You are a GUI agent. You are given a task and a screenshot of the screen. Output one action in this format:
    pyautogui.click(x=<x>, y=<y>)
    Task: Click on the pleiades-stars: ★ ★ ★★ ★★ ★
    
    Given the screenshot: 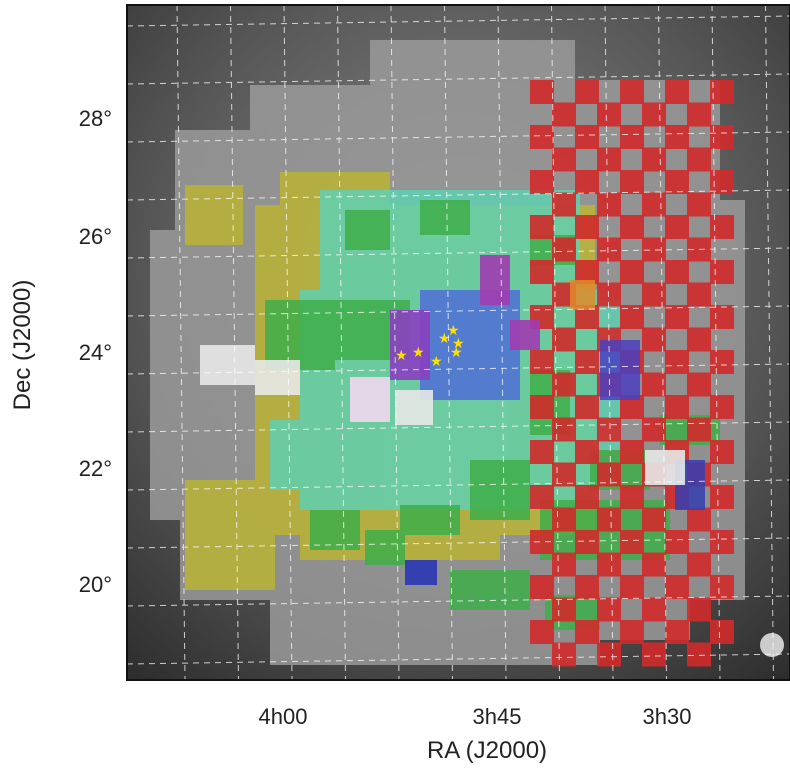 What is the action you would take?
    pyautogui.click(x=430, y=345)
    